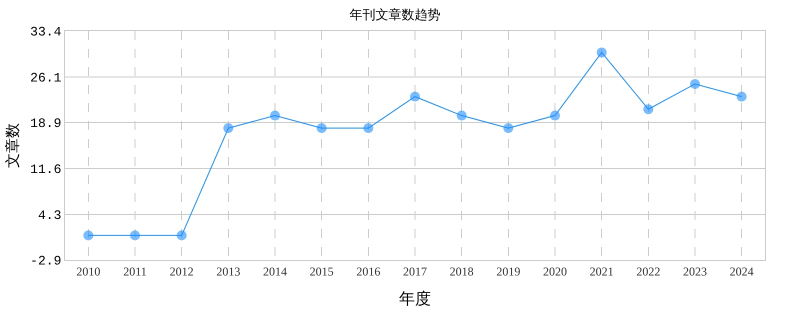  What do you see at coordinates (50, 216) in the screenshot?
I see `y-tick-label: 4.3` at bounding box center [50, 216].